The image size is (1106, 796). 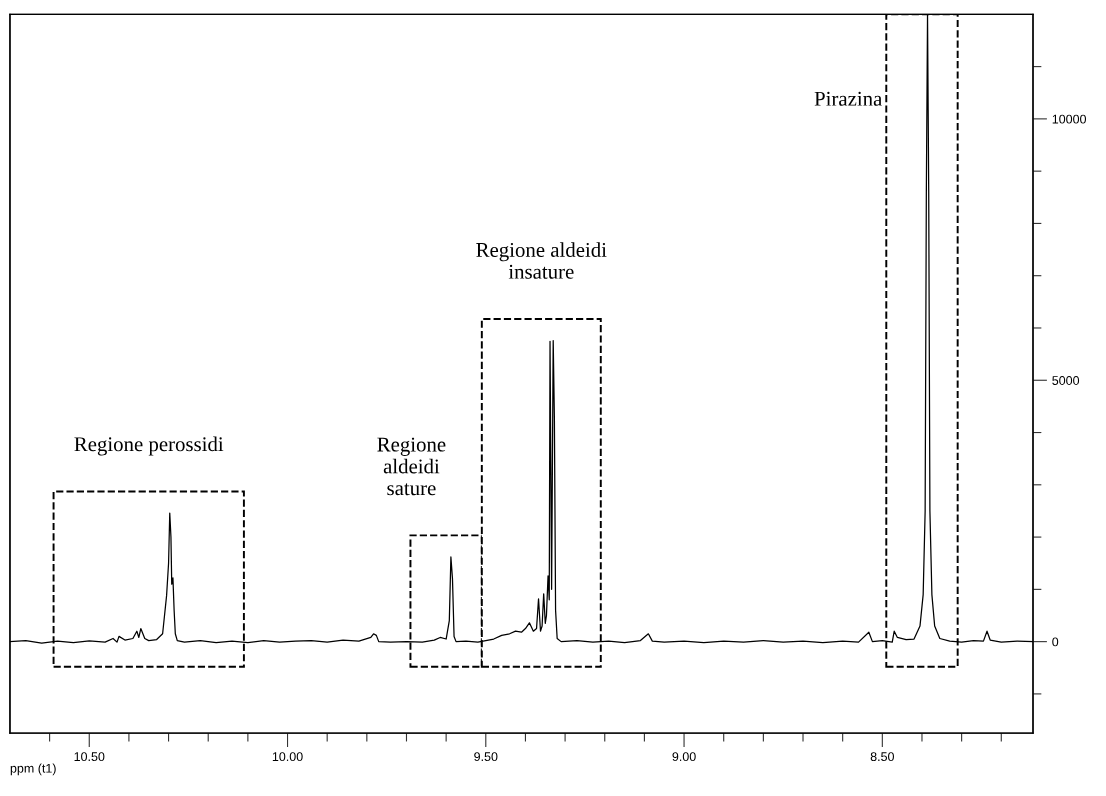 I want to click on x-tick-label: 9.50, so click(x=486, y=757).